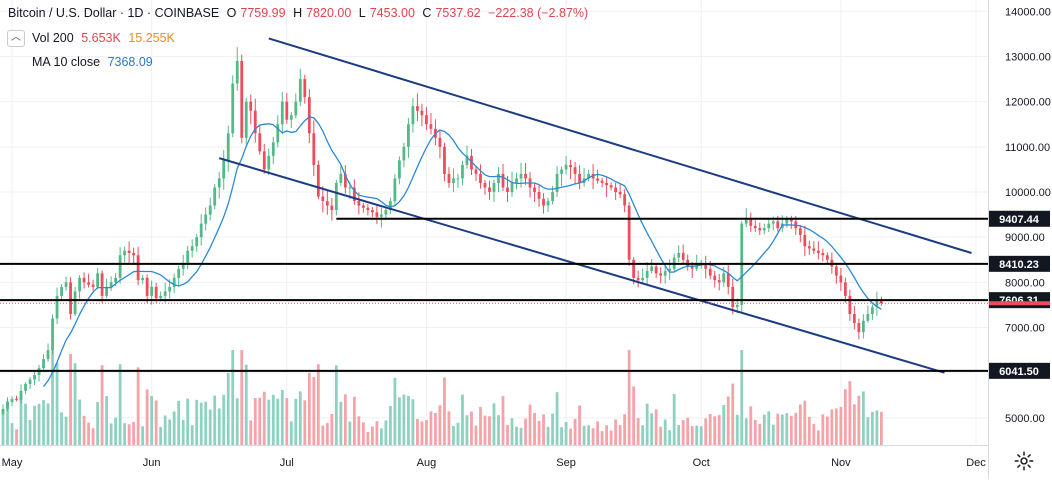 The width and height of the screenshot is (1052, 484). What do you see at coordinates (1027, 148) in the screenshot?
I see `y-tick-label: 11000.00` at bounding box center [1027, 148].